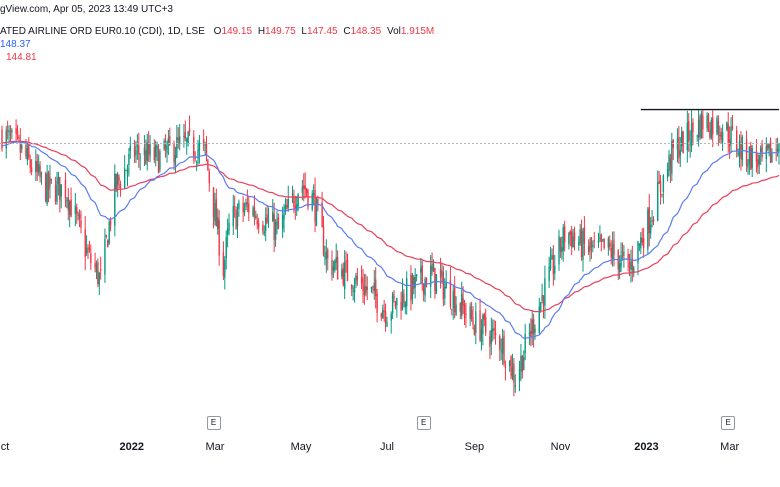 Image resolution: width=780 pixels, height=487 pixels. What do you see at coordinates (280, 31) in the screenshot?
I see `high-value: 149.75` at bounding box center [280, 31].